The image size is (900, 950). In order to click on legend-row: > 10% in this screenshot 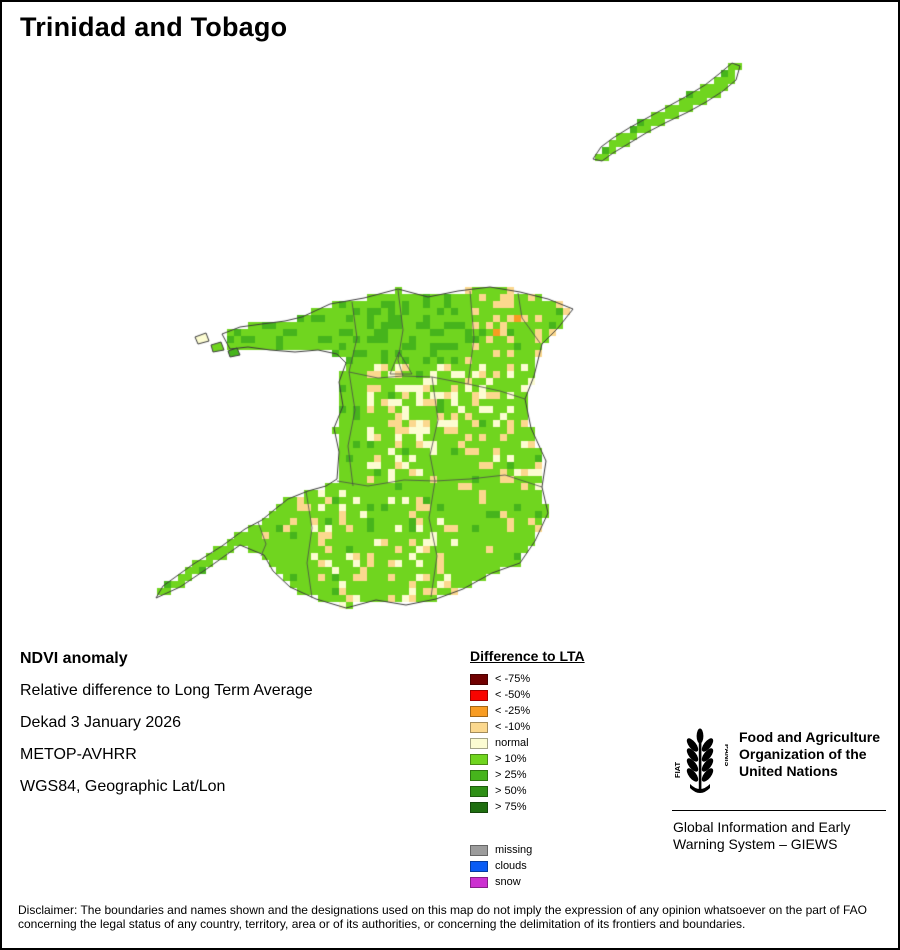, I will do `click(527, 759)`.